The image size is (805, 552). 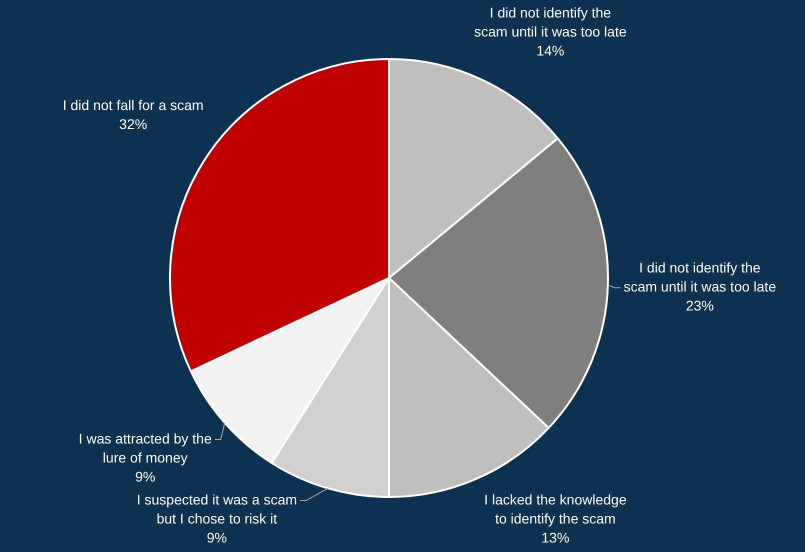 I want to click on data-label: 14%, so click(x=550, y=50).